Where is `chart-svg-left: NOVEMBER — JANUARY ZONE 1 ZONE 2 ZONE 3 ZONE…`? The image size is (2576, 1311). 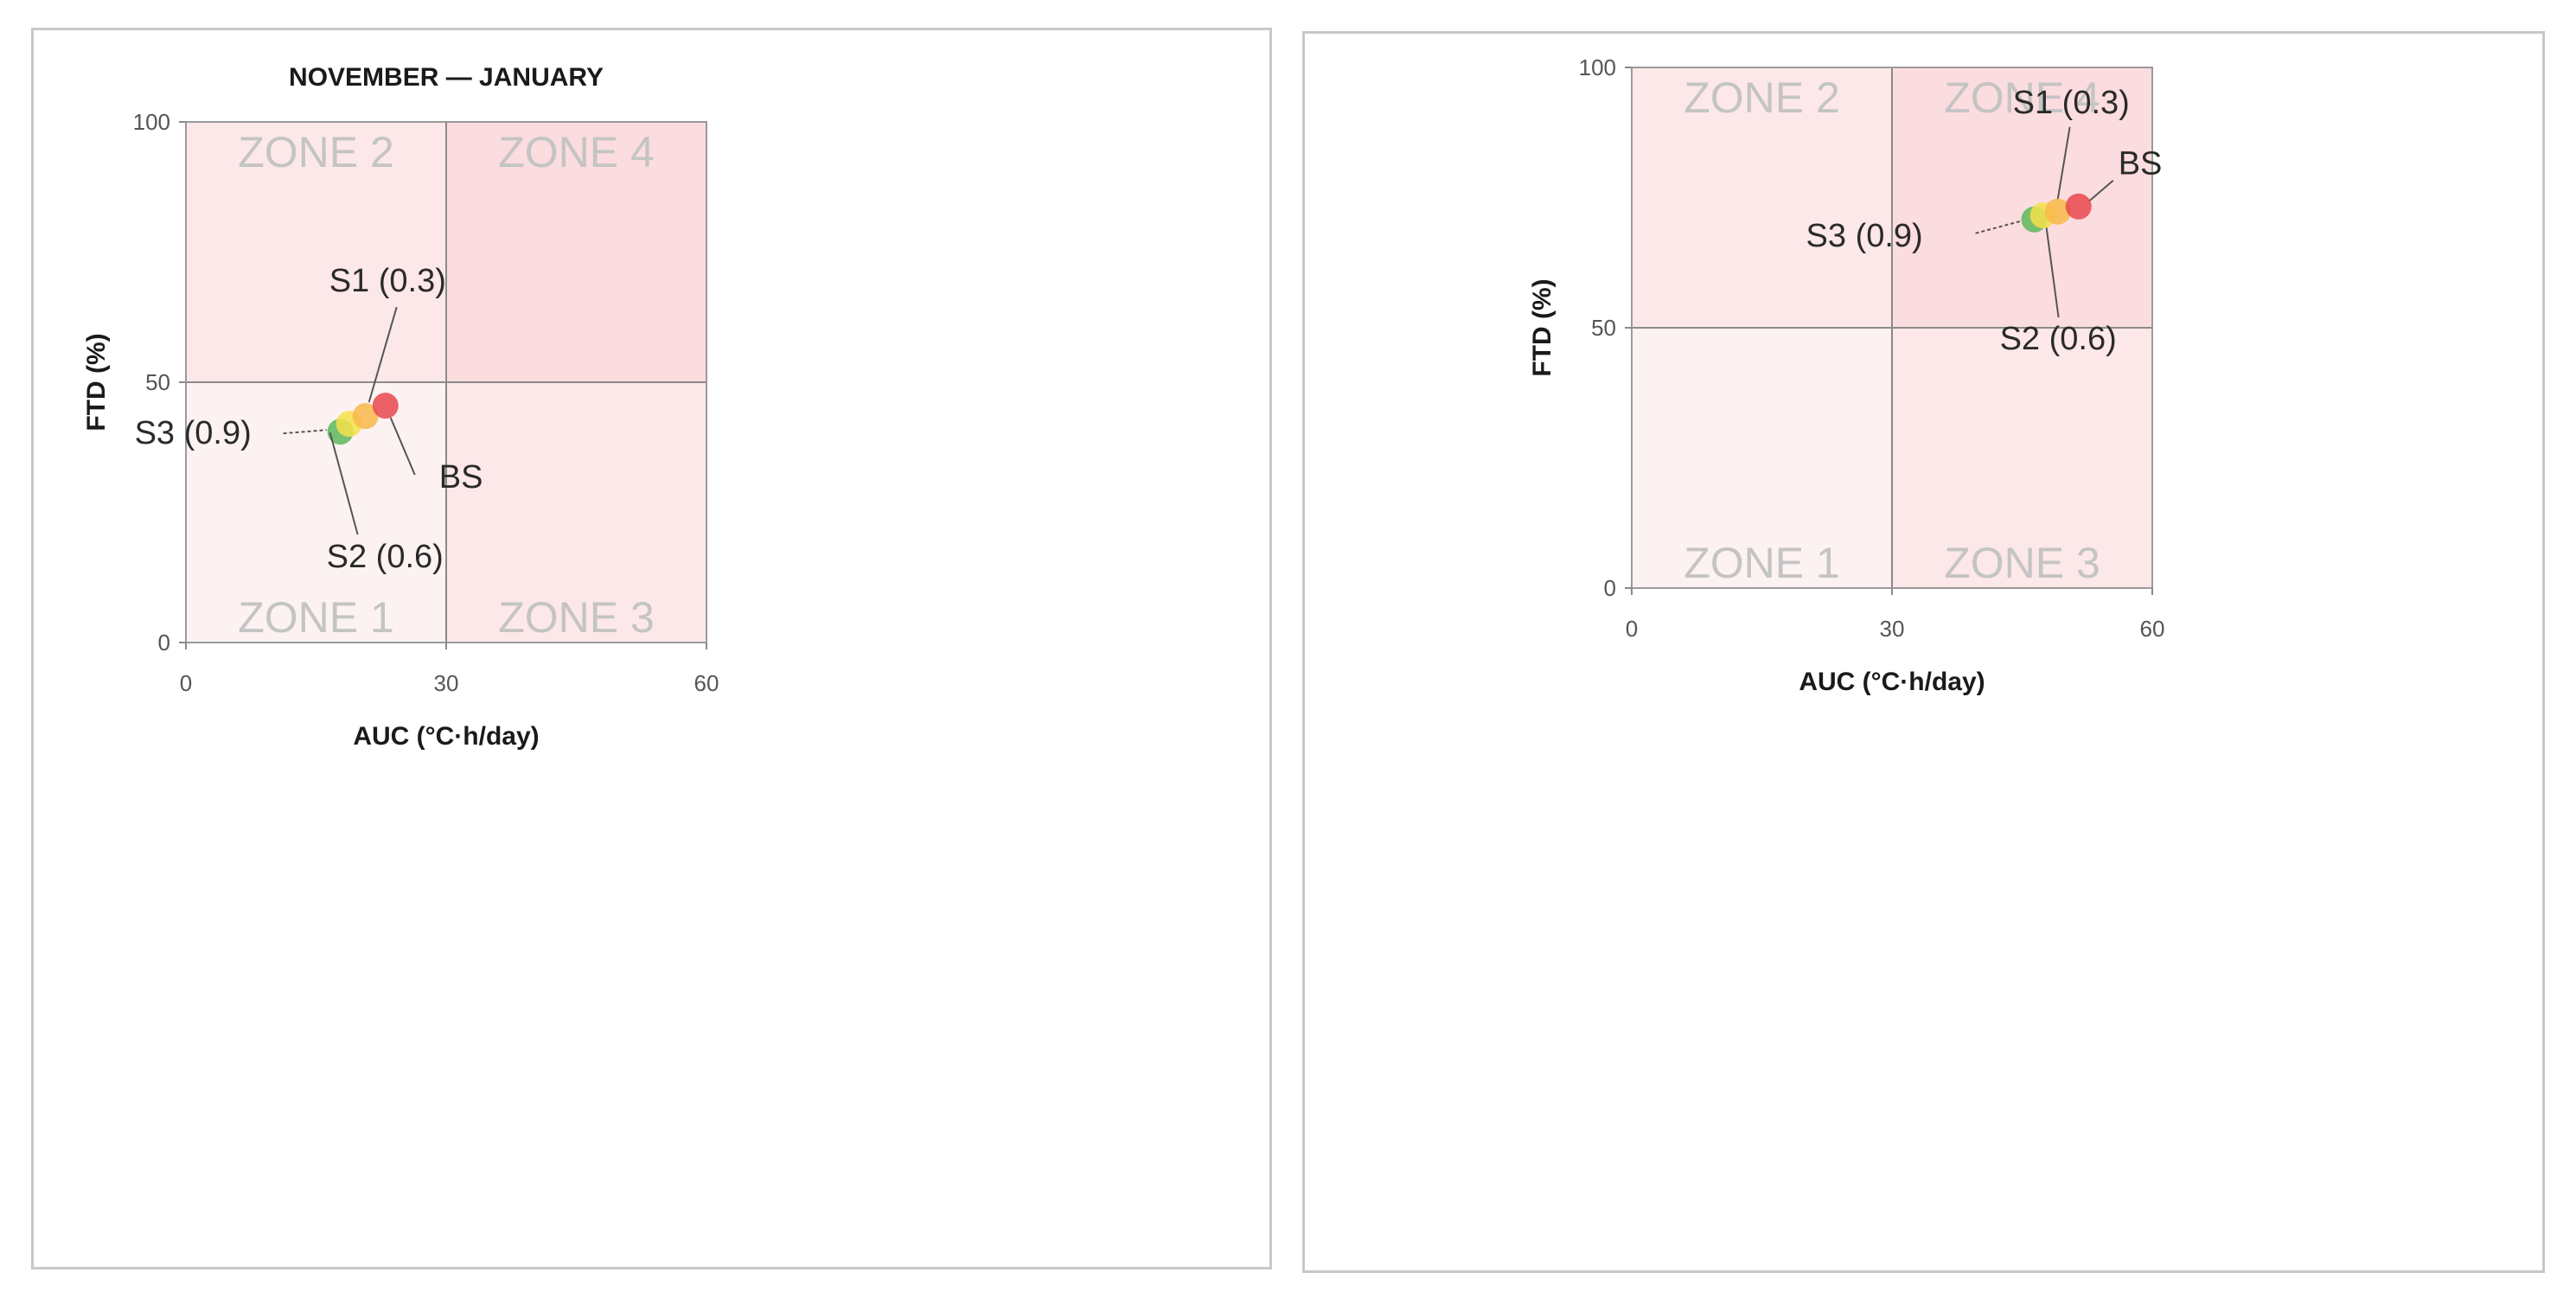 chart-svg-left: NOVEMBER — JANUARY ZONE 1 ZONE 2 ZONE 3 ZONE… is located at coordinates (401, 407).